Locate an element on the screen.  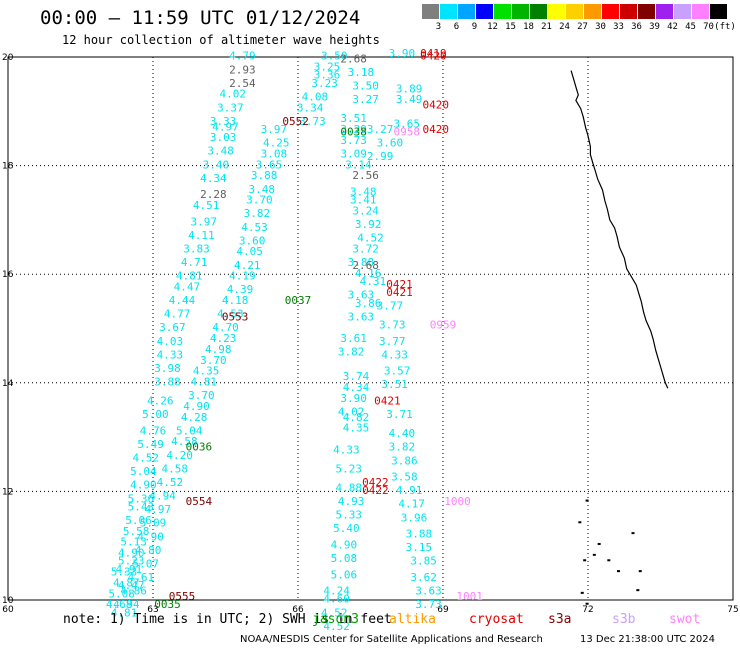
wave-height-label: 4.39 is located at coordinates (240, 289).